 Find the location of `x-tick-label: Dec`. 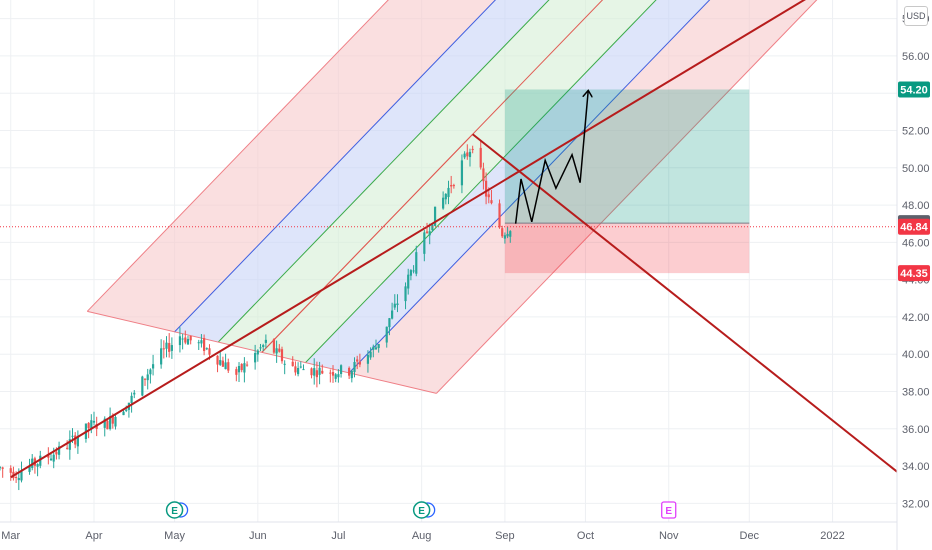

x-tick-label: Dec is located at coordinates (750, 536).